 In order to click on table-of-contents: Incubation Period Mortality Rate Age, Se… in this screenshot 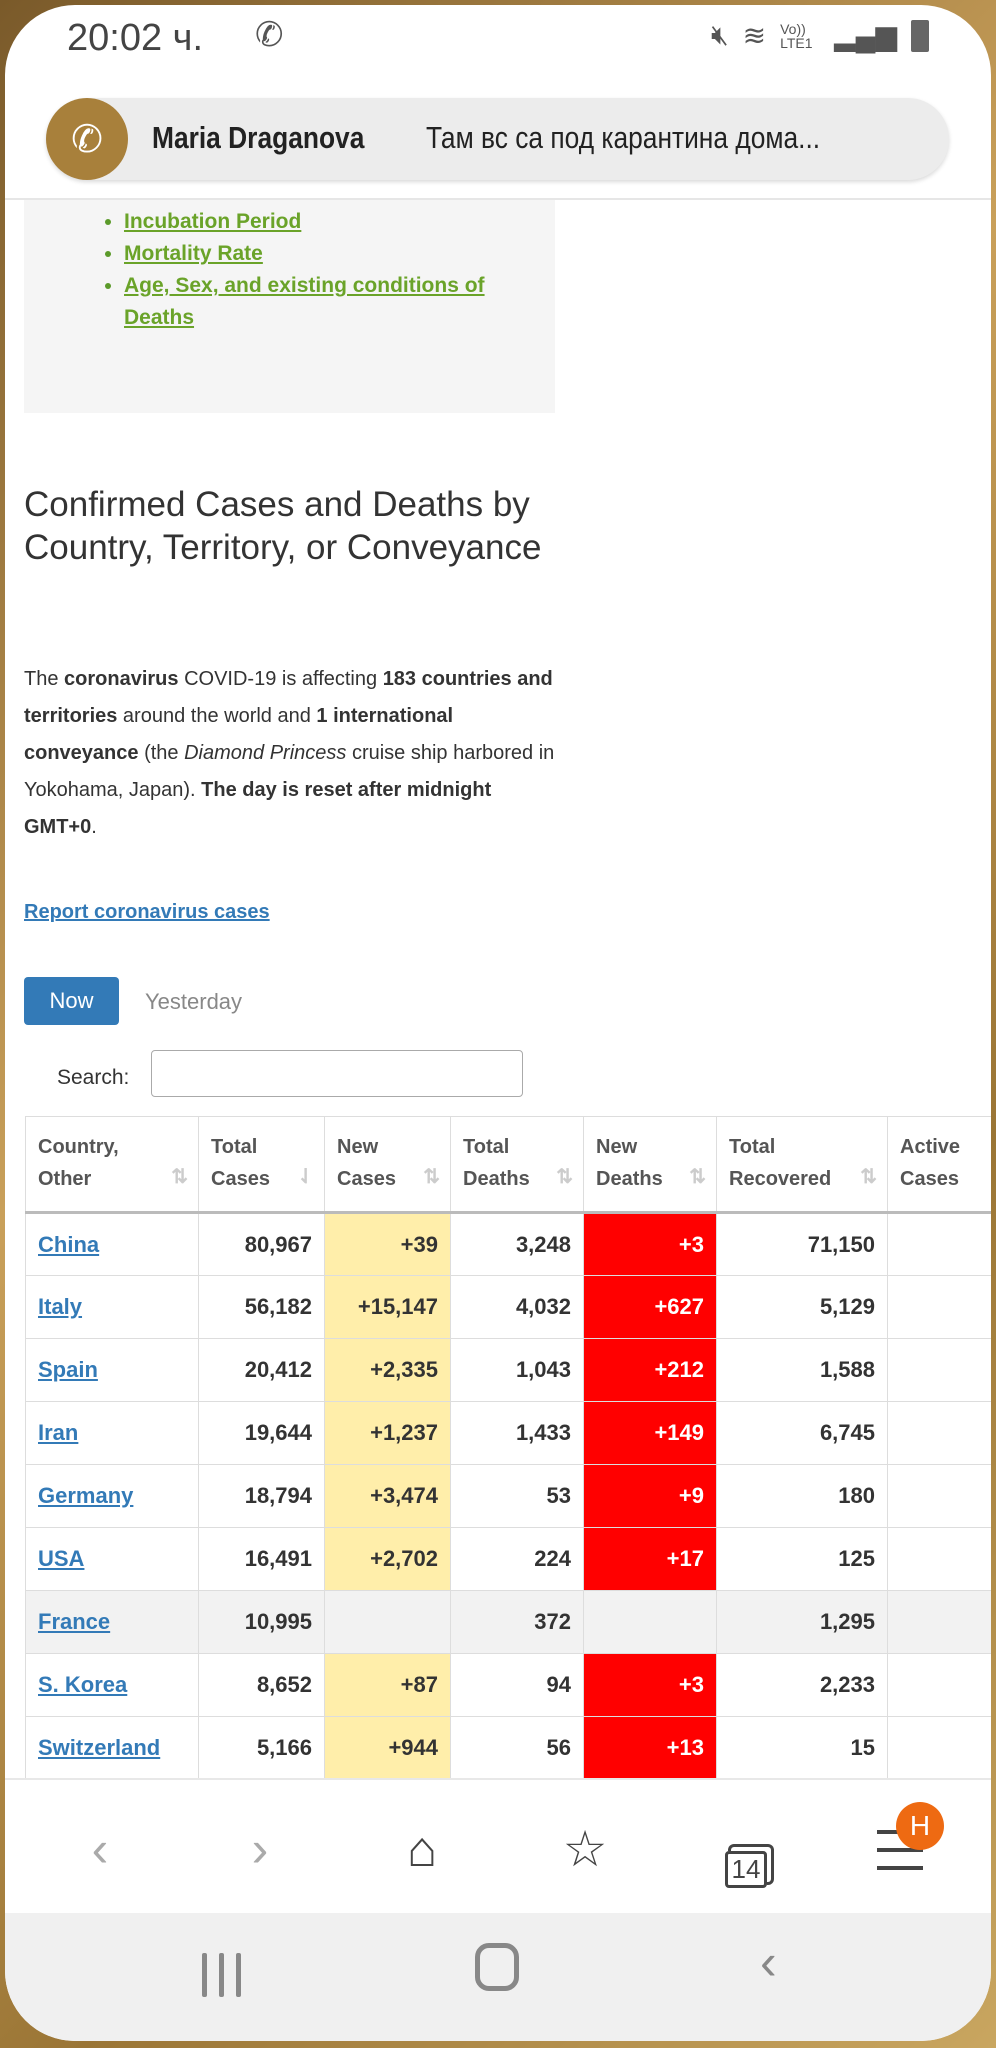, I will do `click(289, 306)`.